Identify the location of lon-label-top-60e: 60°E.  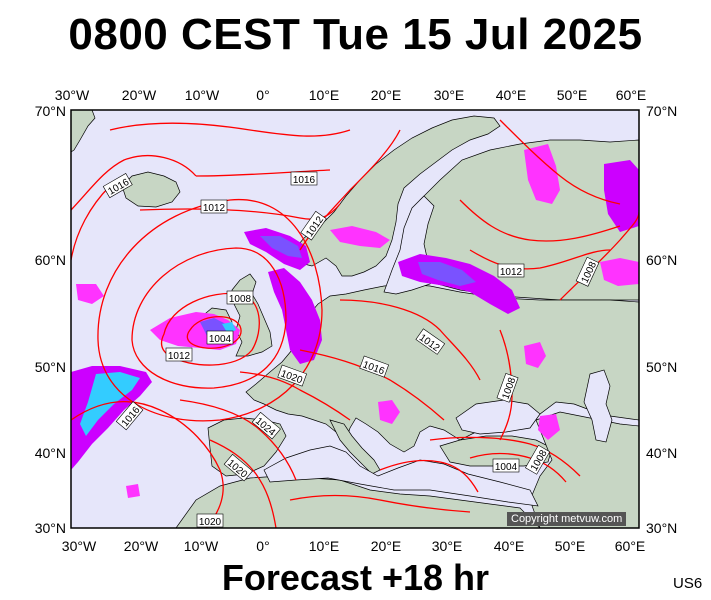
(631, 95).